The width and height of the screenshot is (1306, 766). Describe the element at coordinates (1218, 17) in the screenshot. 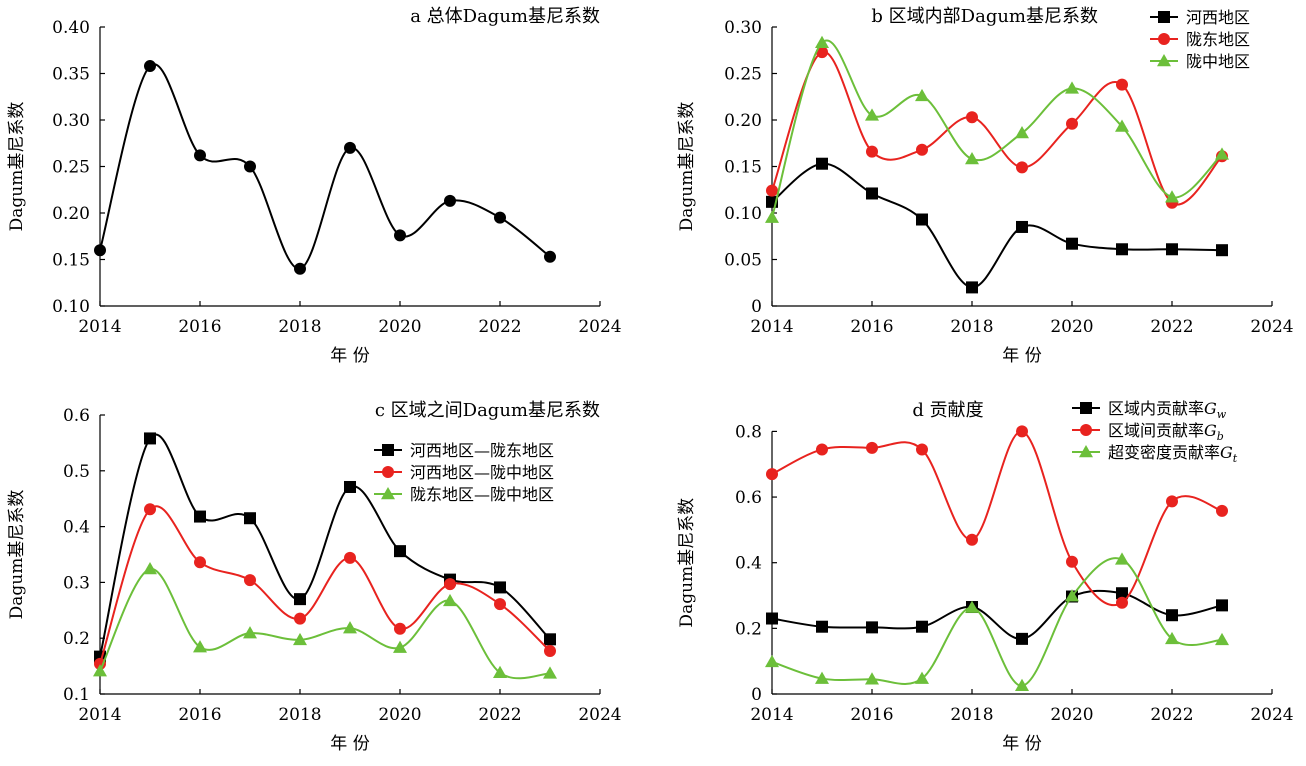

I see `legend-label: 河西地区` at that location.